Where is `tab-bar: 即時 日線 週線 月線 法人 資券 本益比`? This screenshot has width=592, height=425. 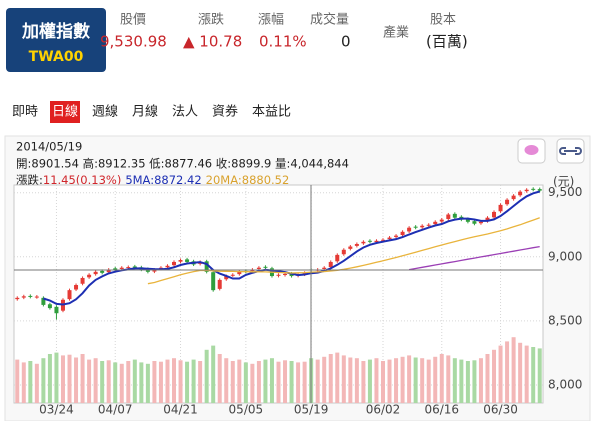 tab-bar: 即時 日線 週線 月線 法人 資券 本益比 is located at coordinates (151, 112).